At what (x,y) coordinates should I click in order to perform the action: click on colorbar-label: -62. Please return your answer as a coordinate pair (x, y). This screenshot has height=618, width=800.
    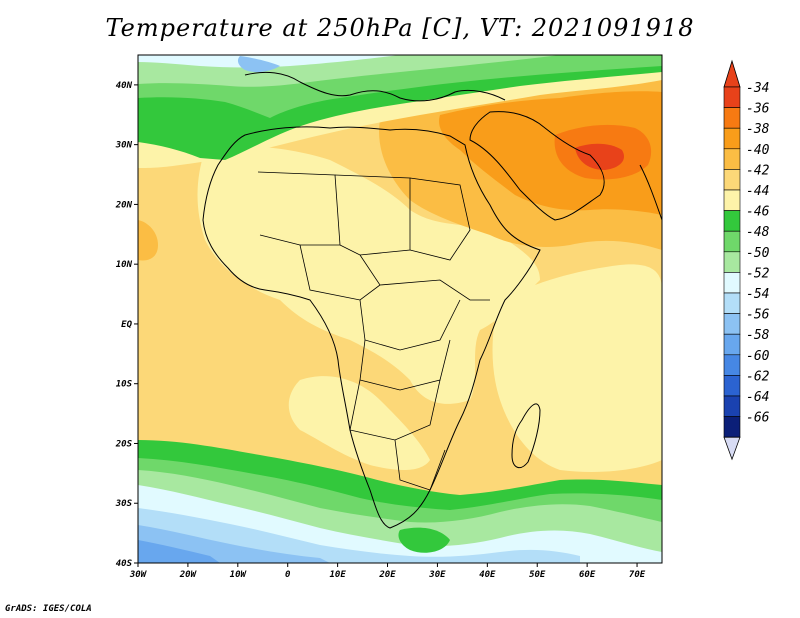
    Looking at the image, I should click on (758, 376).